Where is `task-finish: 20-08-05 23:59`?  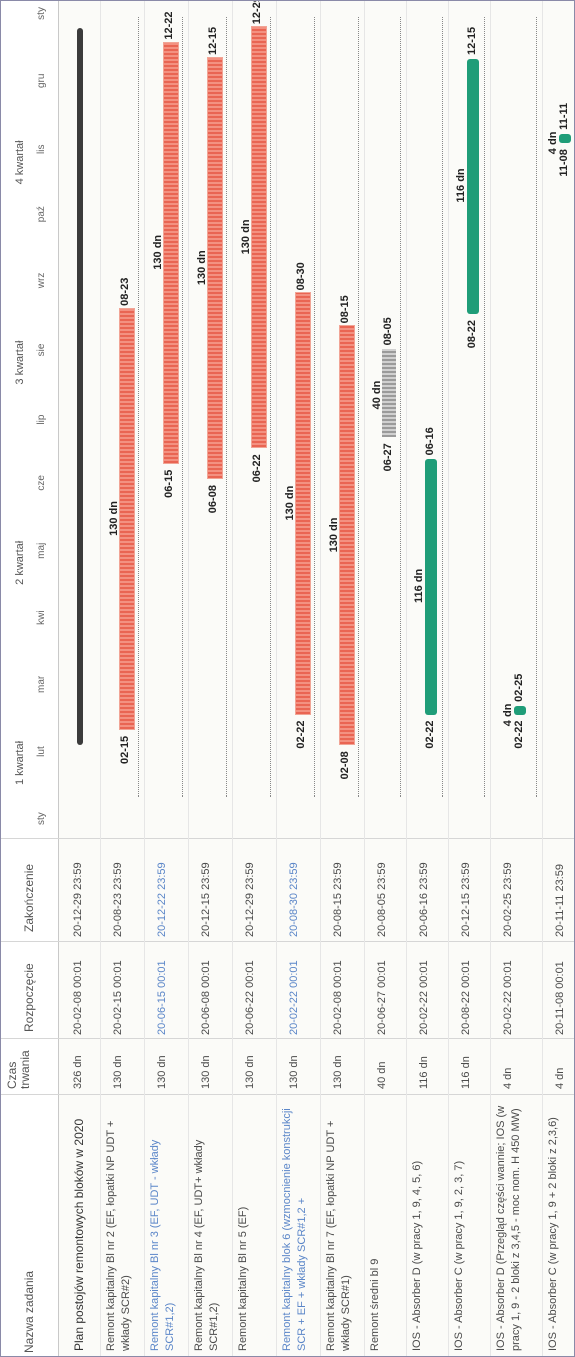
task-finish: 20-08-05 23:59 is located at coordinates (382, 899).